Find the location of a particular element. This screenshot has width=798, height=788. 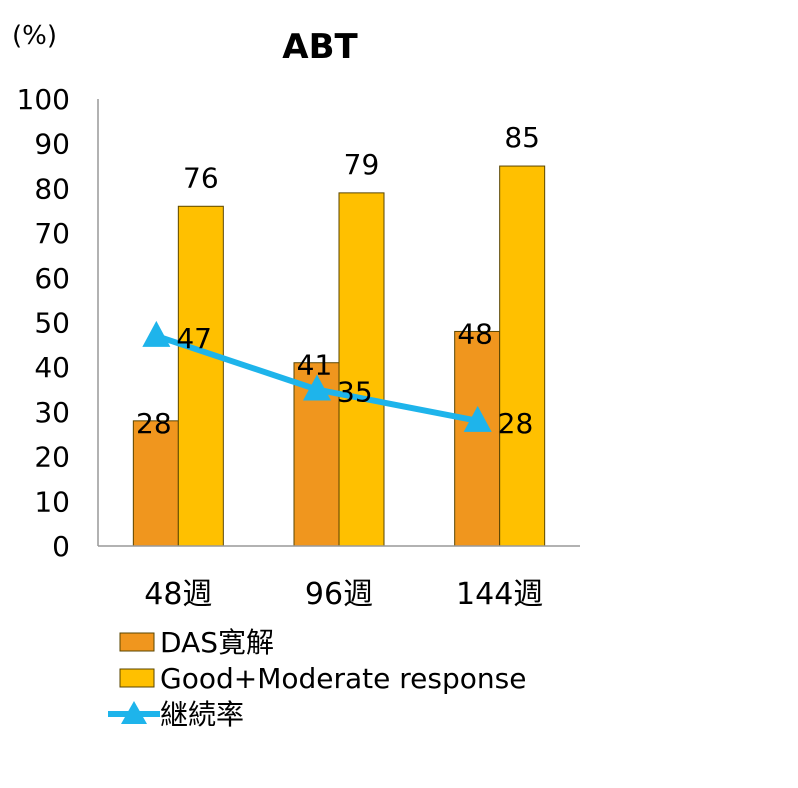

chart-title: ABT is located at coordinates (320, 47).